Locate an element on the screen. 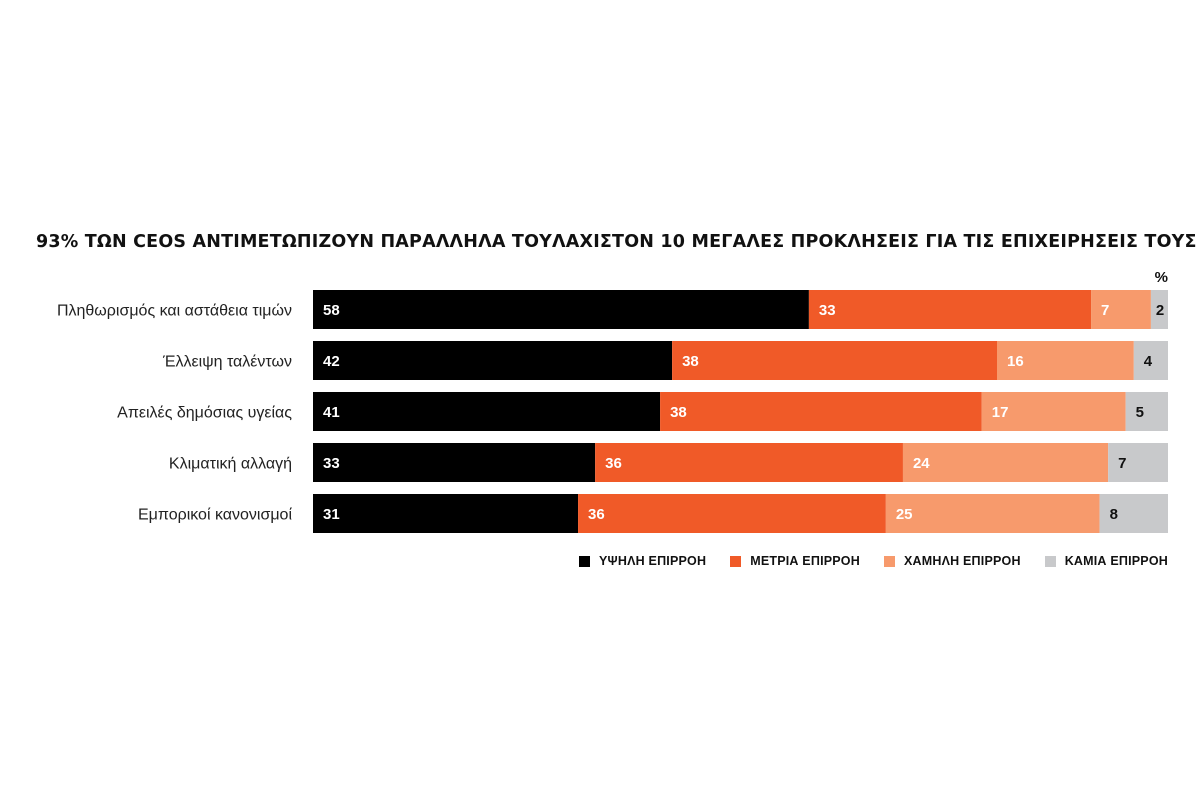 The width and height of the screenshot is (1200, 800). data-label-high: 58 is located at coordinates (331, 310).